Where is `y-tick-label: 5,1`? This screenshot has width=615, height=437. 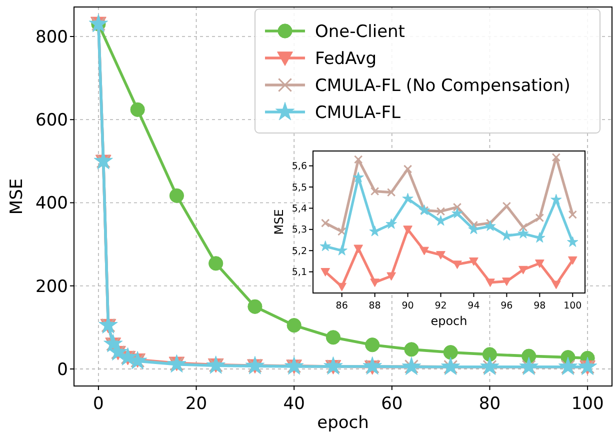
y-tick-label: 5,1 is located at coordinates (299, 272).